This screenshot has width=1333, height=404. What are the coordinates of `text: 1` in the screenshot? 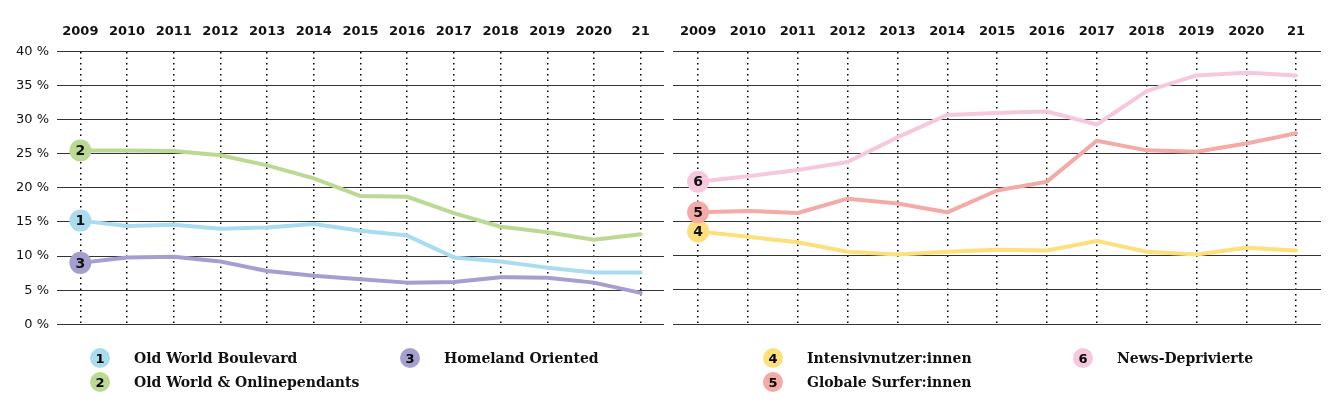 It's located at (100, 358).